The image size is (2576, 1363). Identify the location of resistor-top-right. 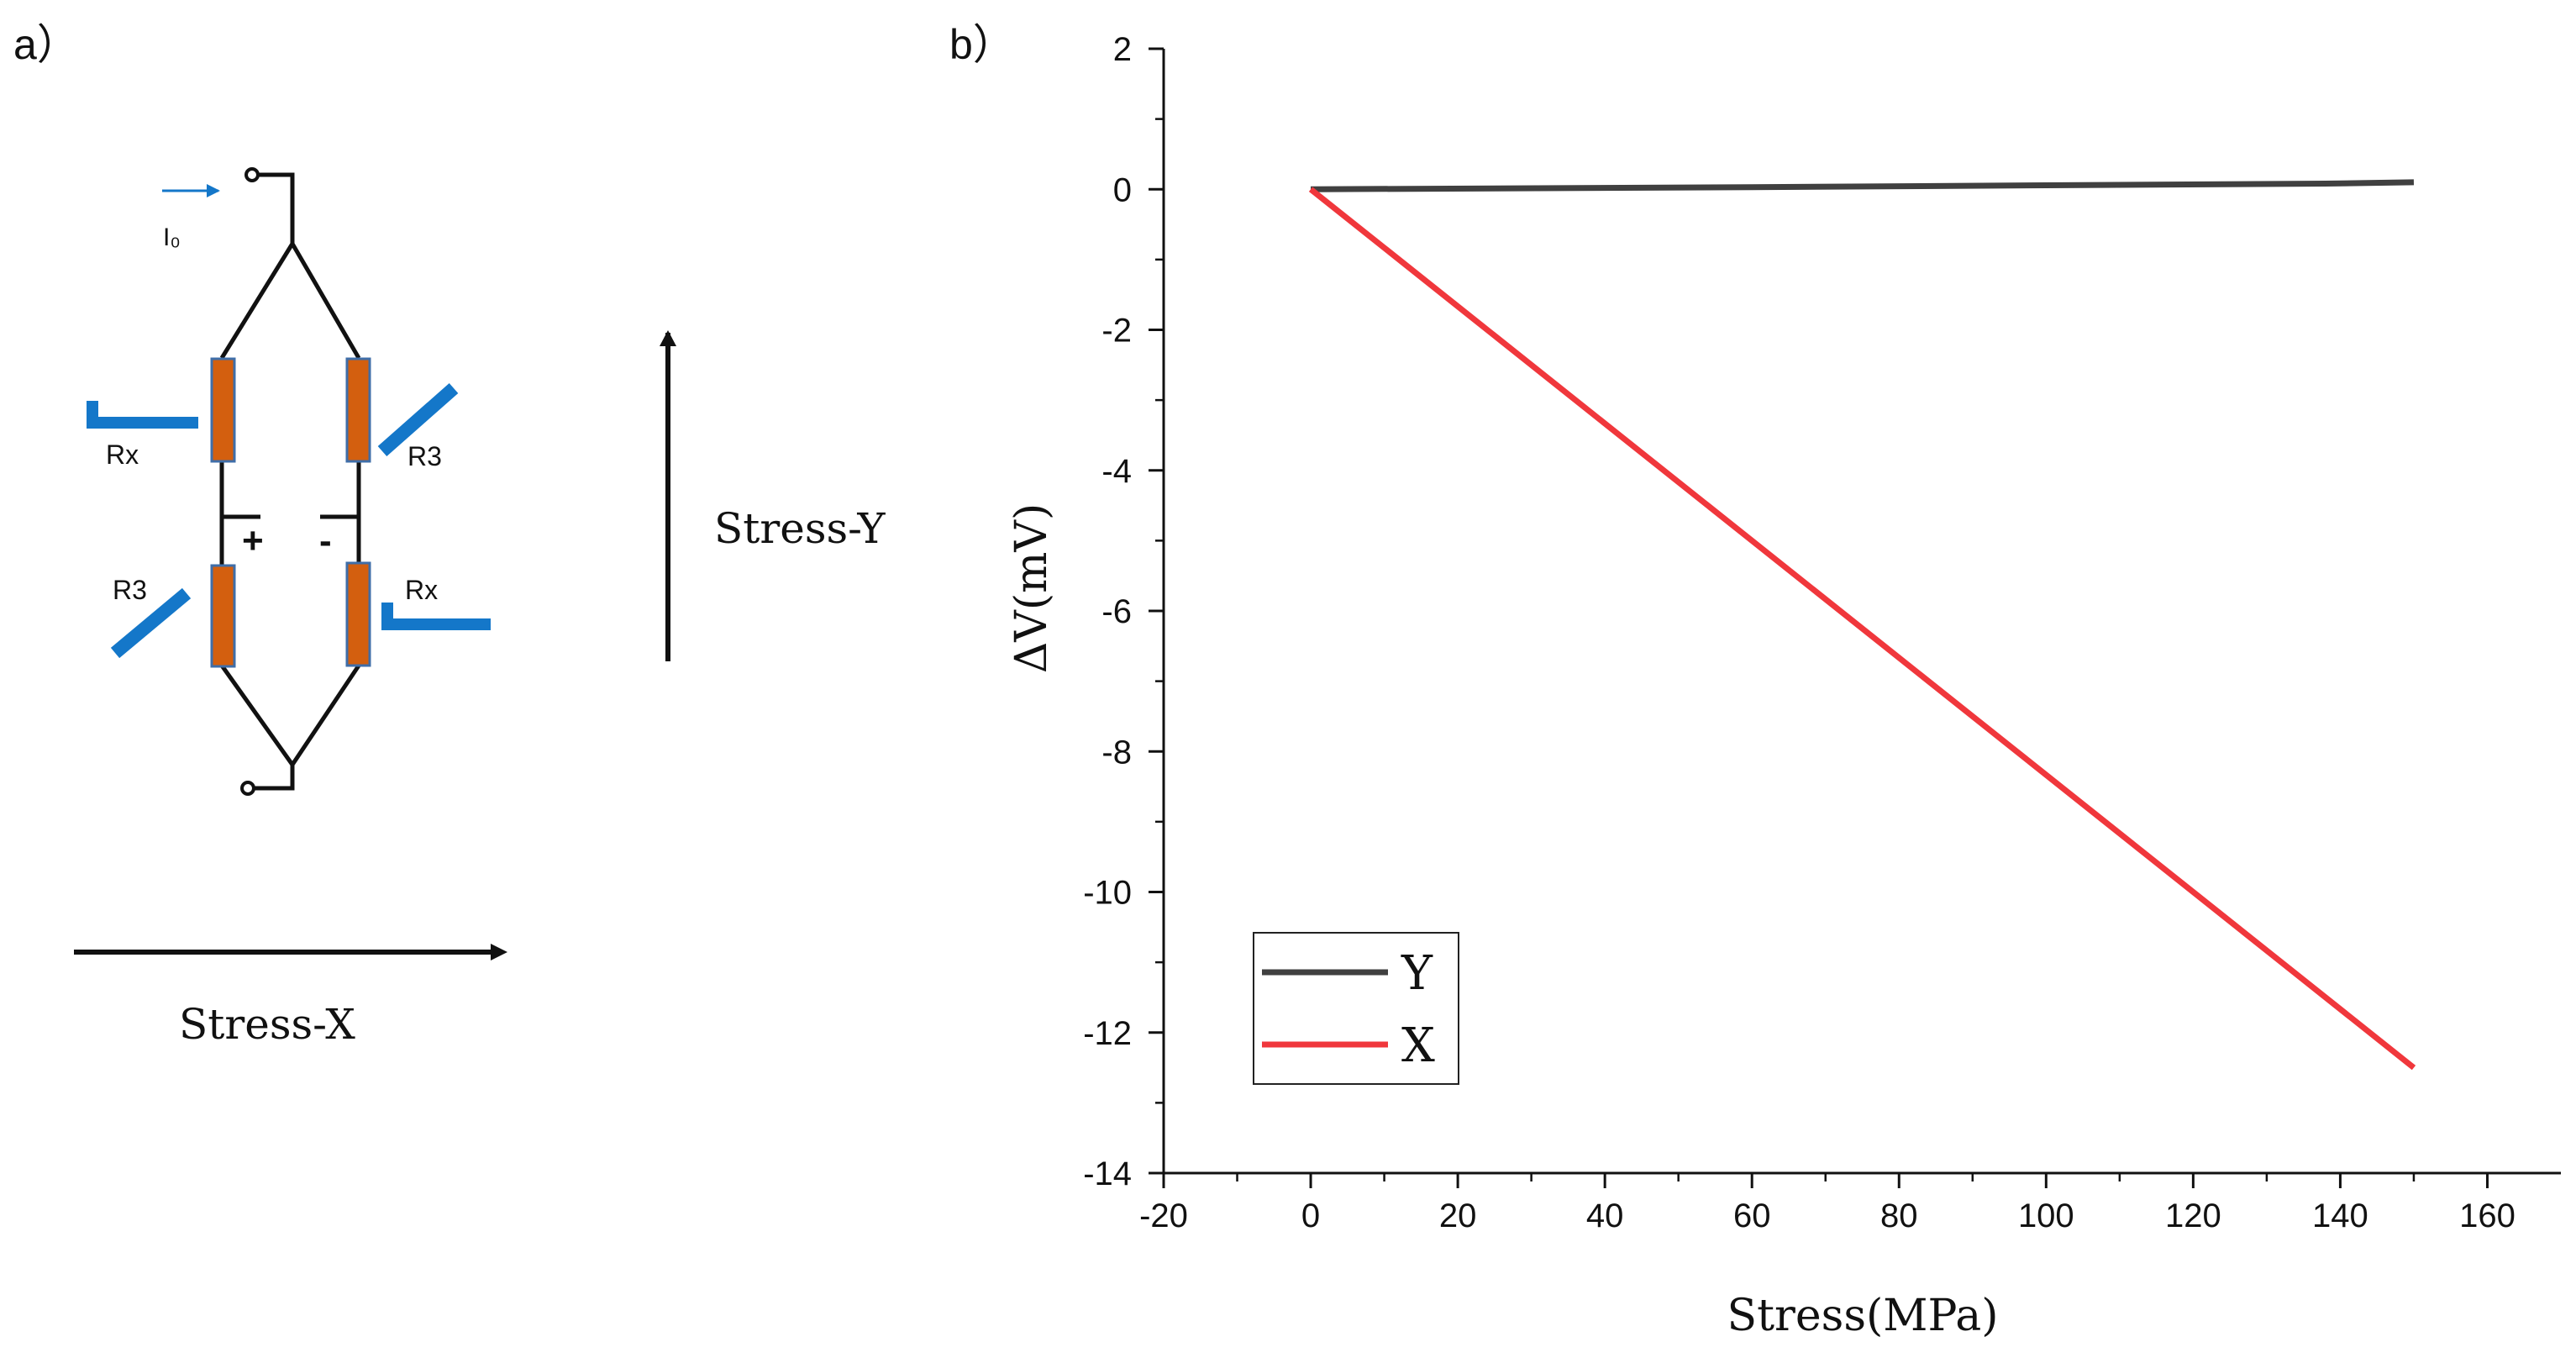
(358, 410).